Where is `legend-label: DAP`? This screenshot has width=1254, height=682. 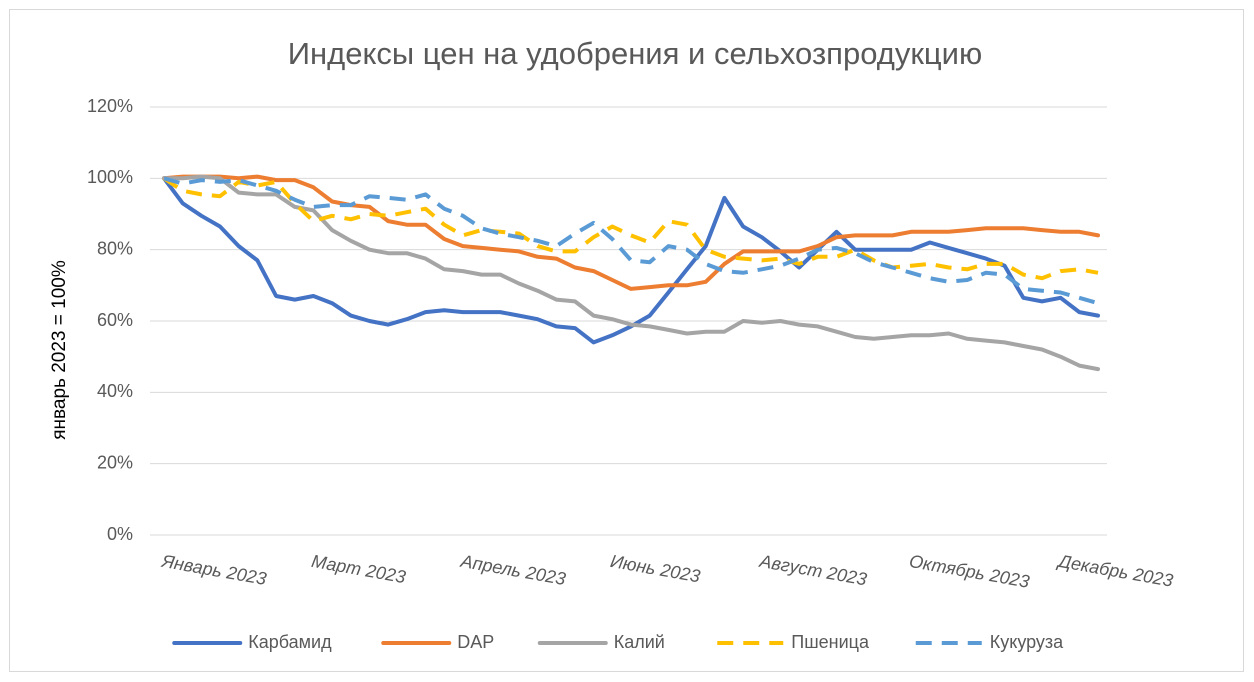 legend-label: DAP is located at coordinates (475, 642).